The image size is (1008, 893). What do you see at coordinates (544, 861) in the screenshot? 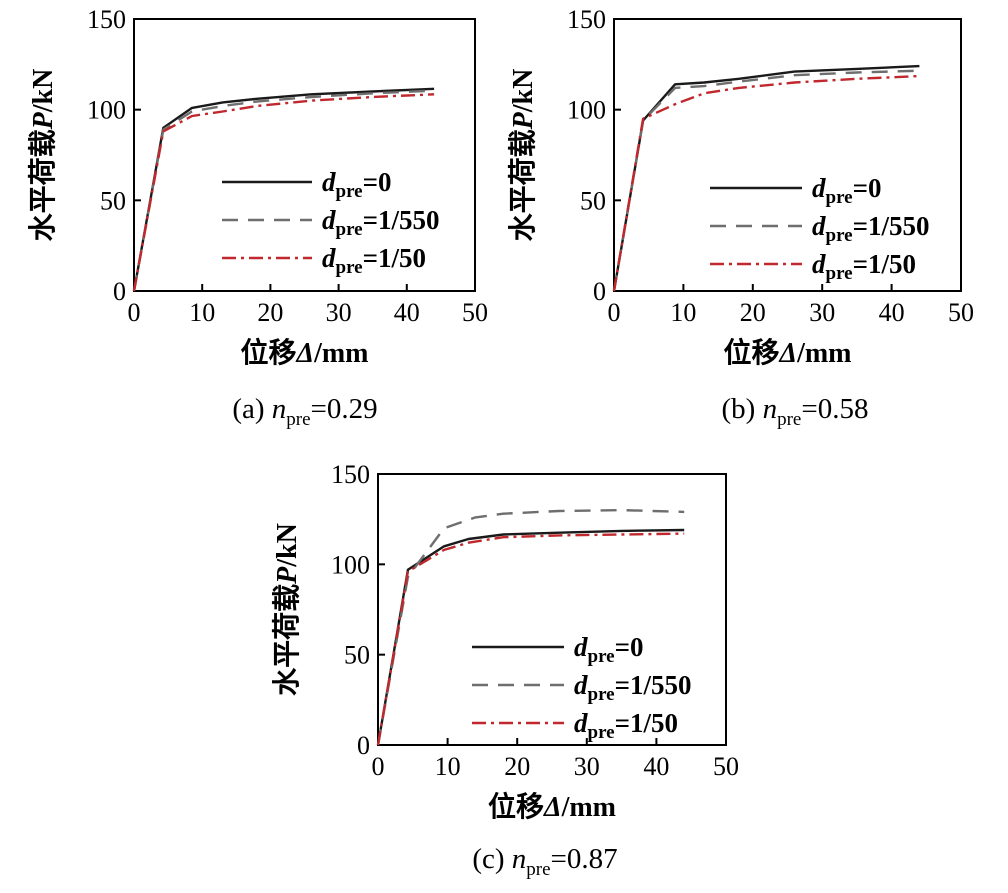
I see `chart-caption: (c) npre=0.87` at bounding box center [544, 861].